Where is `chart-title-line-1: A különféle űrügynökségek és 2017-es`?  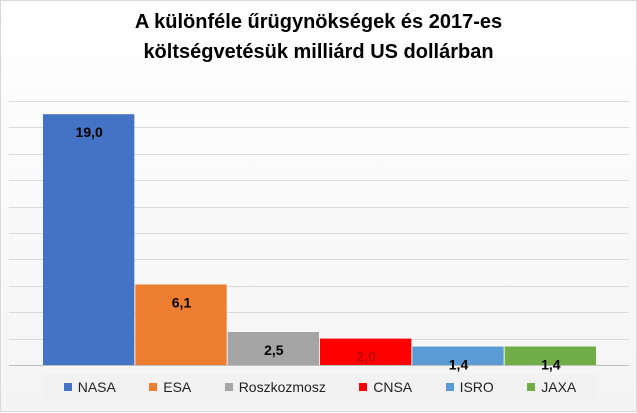
chart-title-line-1: A különféle űrügynökségek és 2017-es is located at coordinates (318, 22).